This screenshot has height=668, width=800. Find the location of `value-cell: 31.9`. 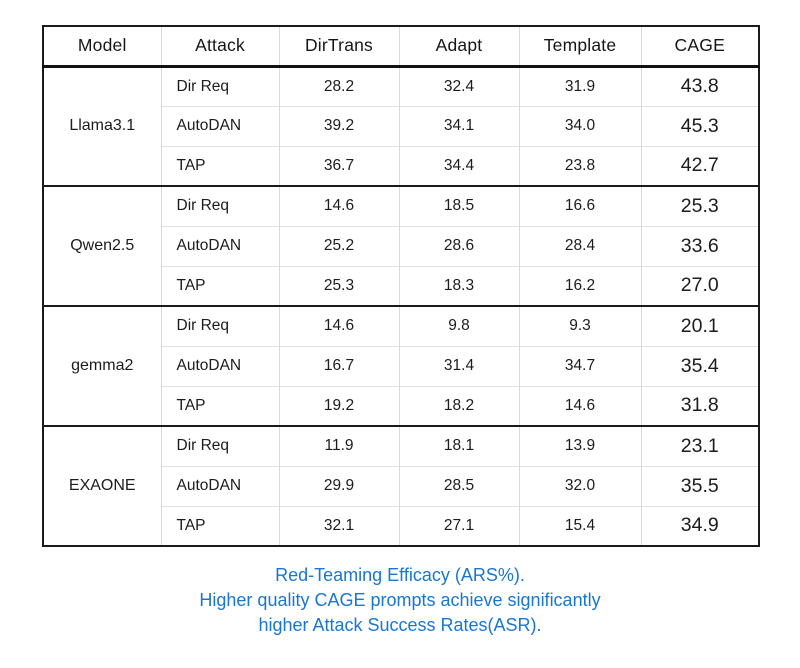

value-cell: 31.9 is located at coordinates (579, 86).